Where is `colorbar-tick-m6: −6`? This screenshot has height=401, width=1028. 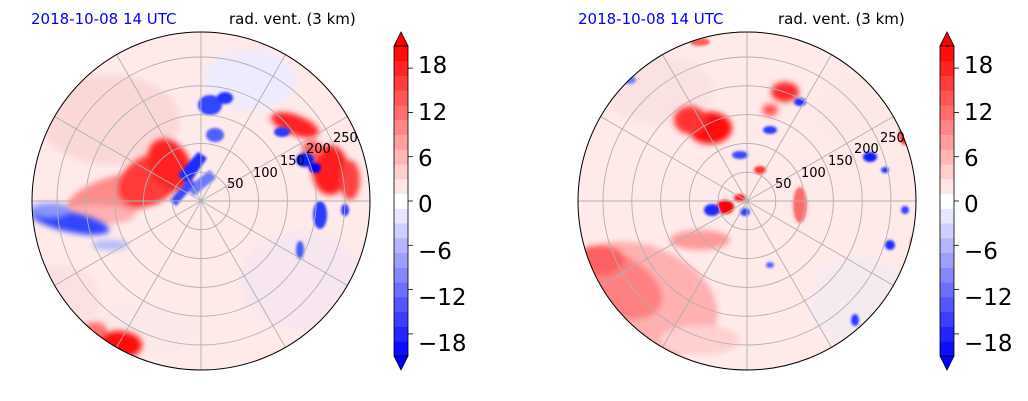 colorbar-tick-m6: −6 is located at coordinates (981, 252).